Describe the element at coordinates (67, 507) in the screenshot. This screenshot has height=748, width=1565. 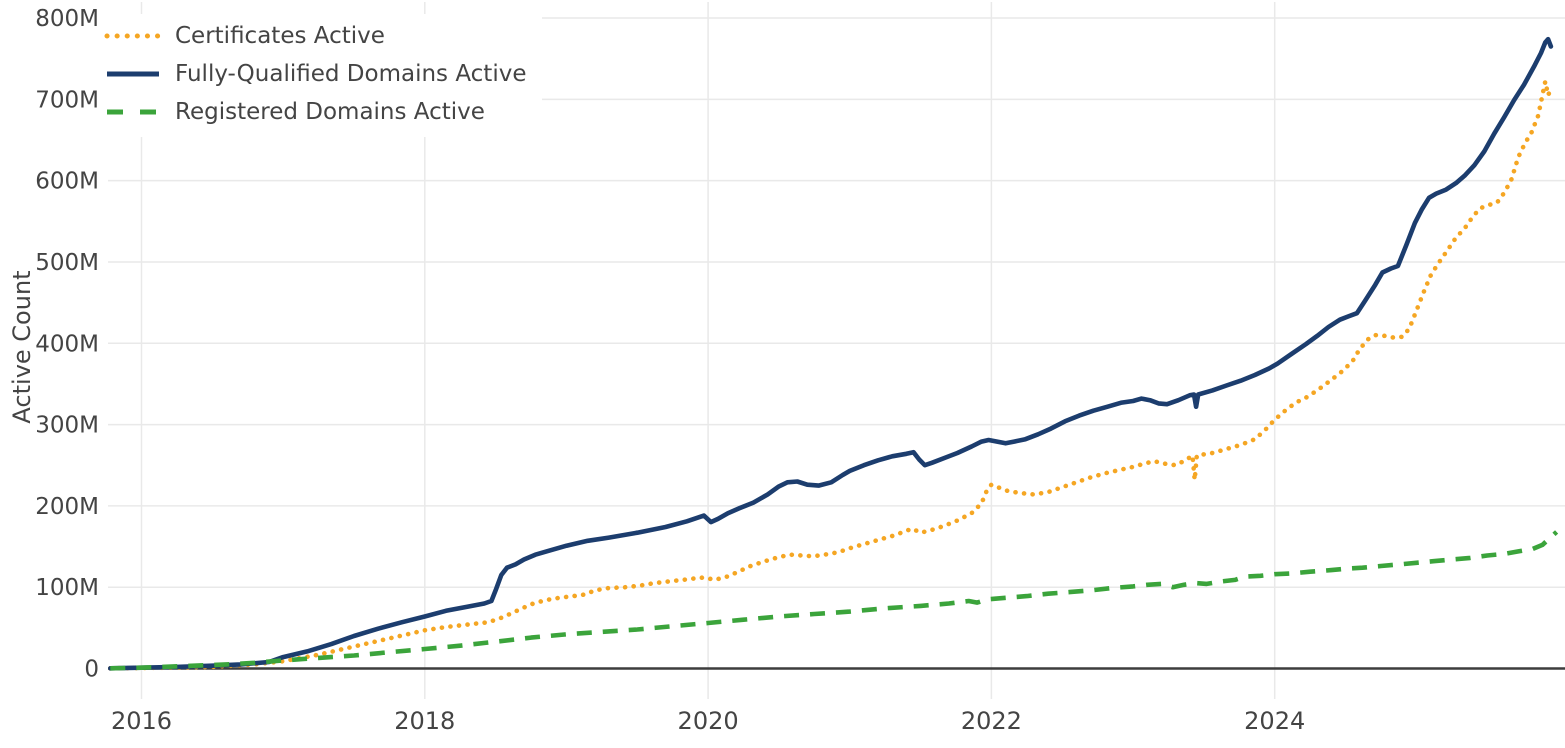
I see `y-tick-label: 200M` at that location.